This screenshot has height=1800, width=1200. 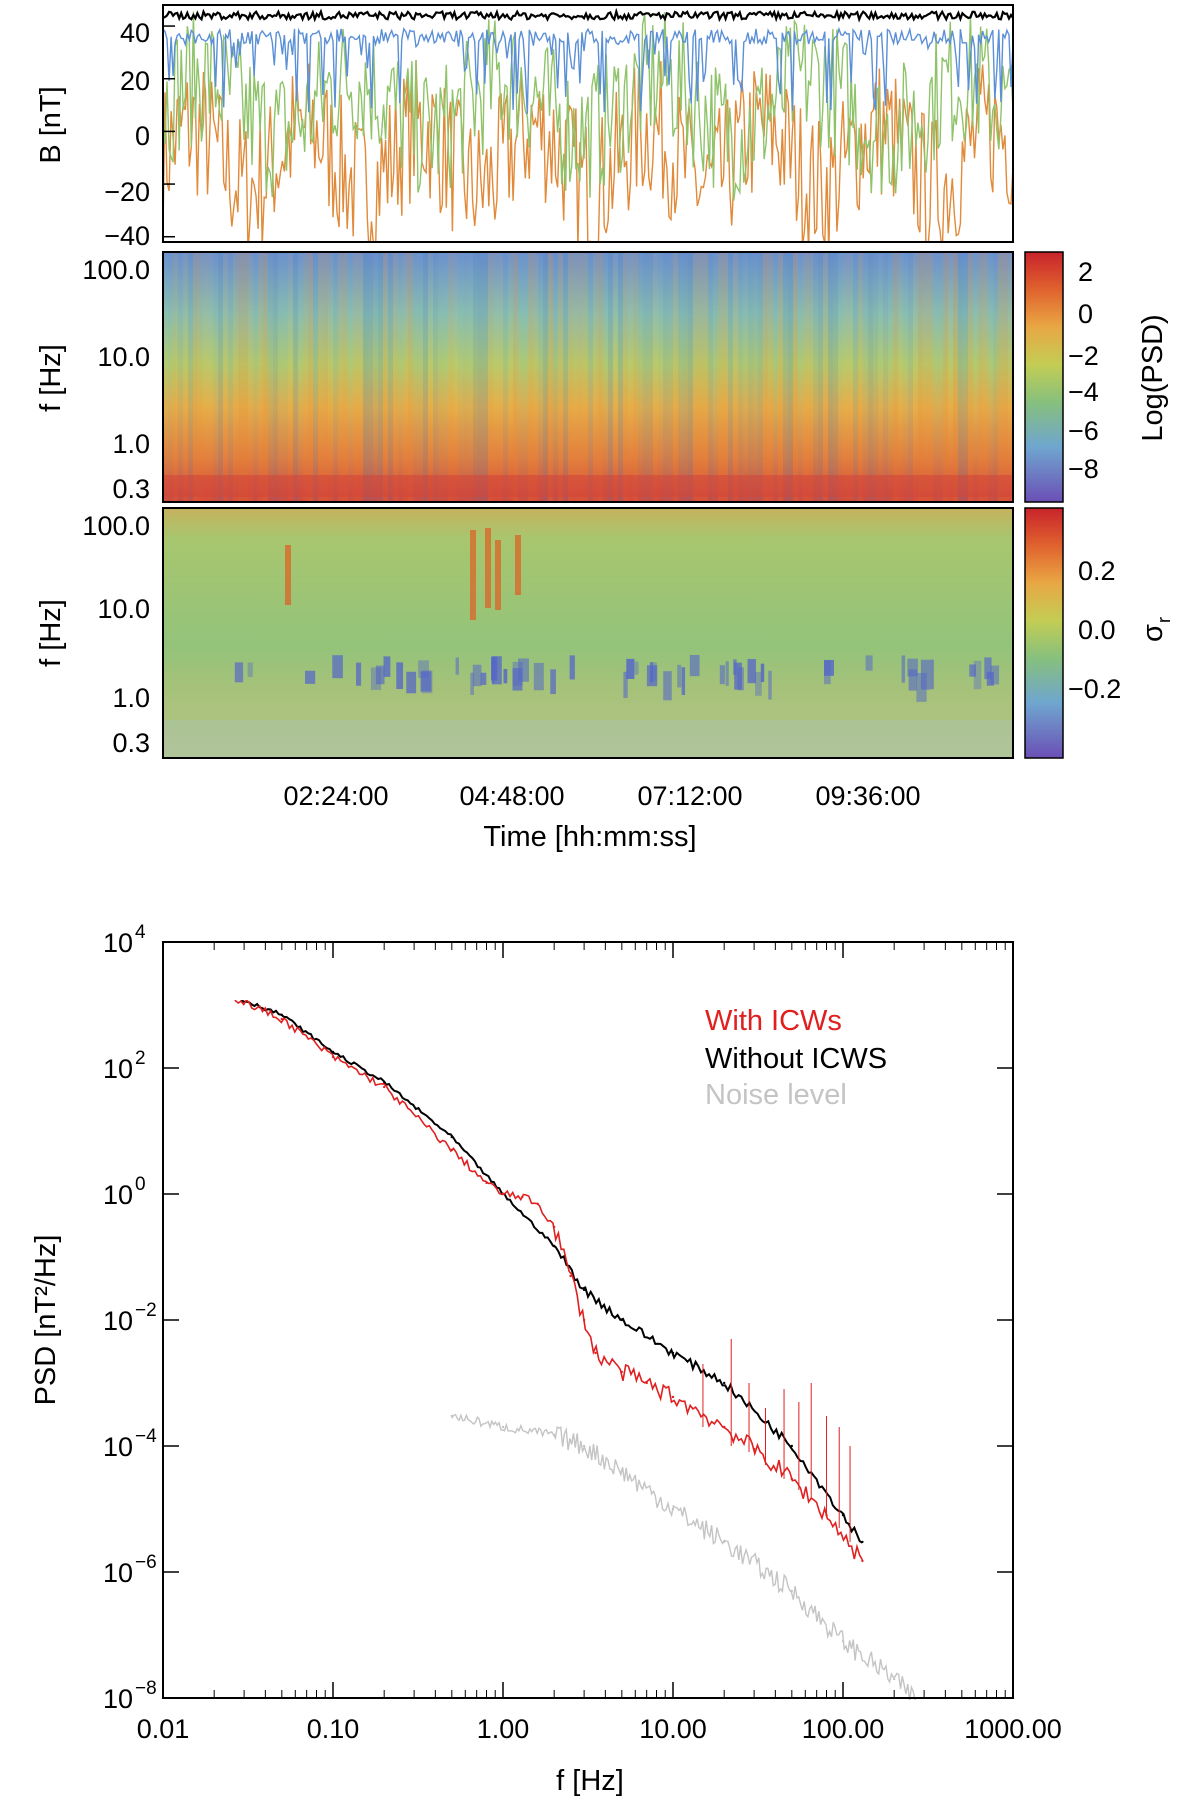 I want to click on psd-colorbar, so click(x=1044, y=377).